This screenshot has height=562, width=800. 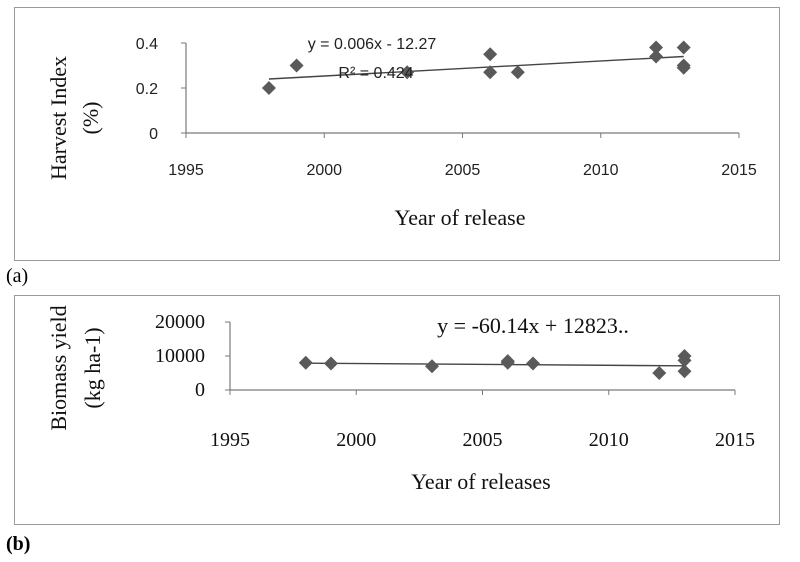 I want to click on y-tick-label: 10000, so click(x=180, y=356).